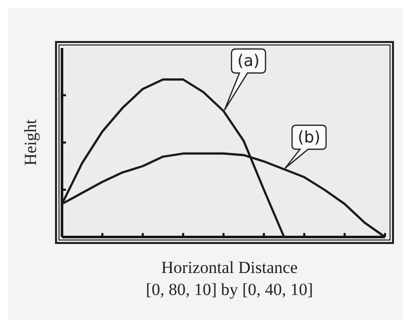 This screenshot has width=411, height=328. I want to click on text: [0, 80, 10] by [0, 40, 10], so click(230, 289).